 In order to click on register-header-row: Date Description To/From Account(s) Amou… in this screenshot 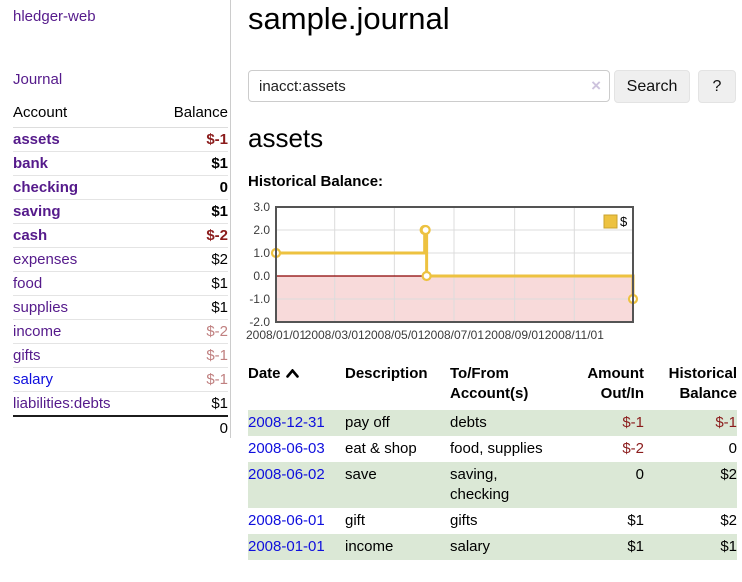, I will do `click(492, 385)`.